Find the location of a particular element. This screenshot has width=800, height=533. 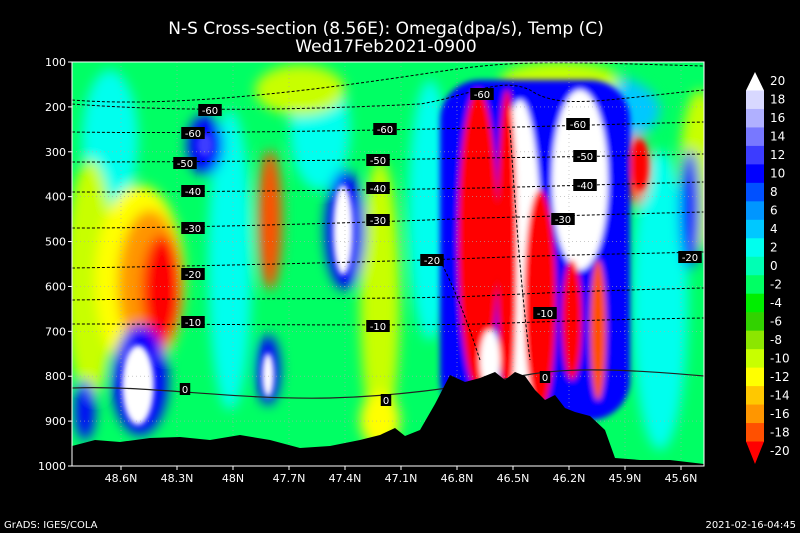

footer-right: 2021-02-16-04:45 is located at coordinates (750, 525).